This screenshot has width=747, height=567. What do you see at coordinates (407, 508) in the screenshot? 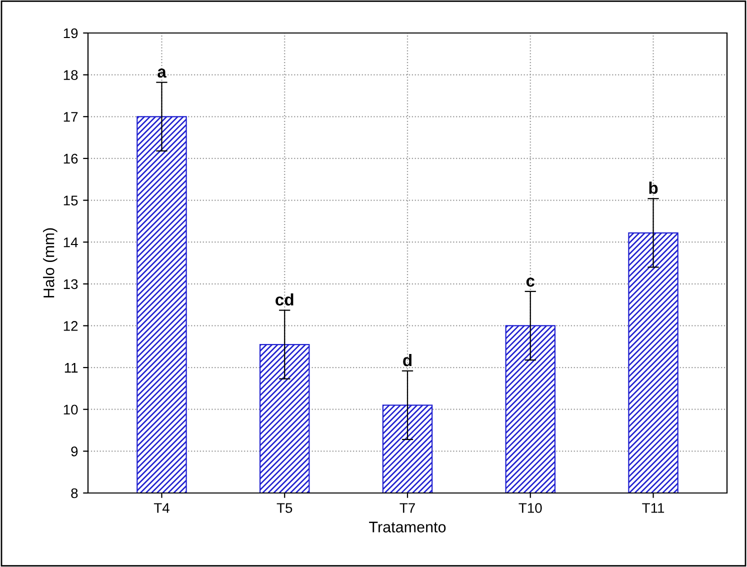
I see `x-tick-label: T7` at bounding box center [407, 508].